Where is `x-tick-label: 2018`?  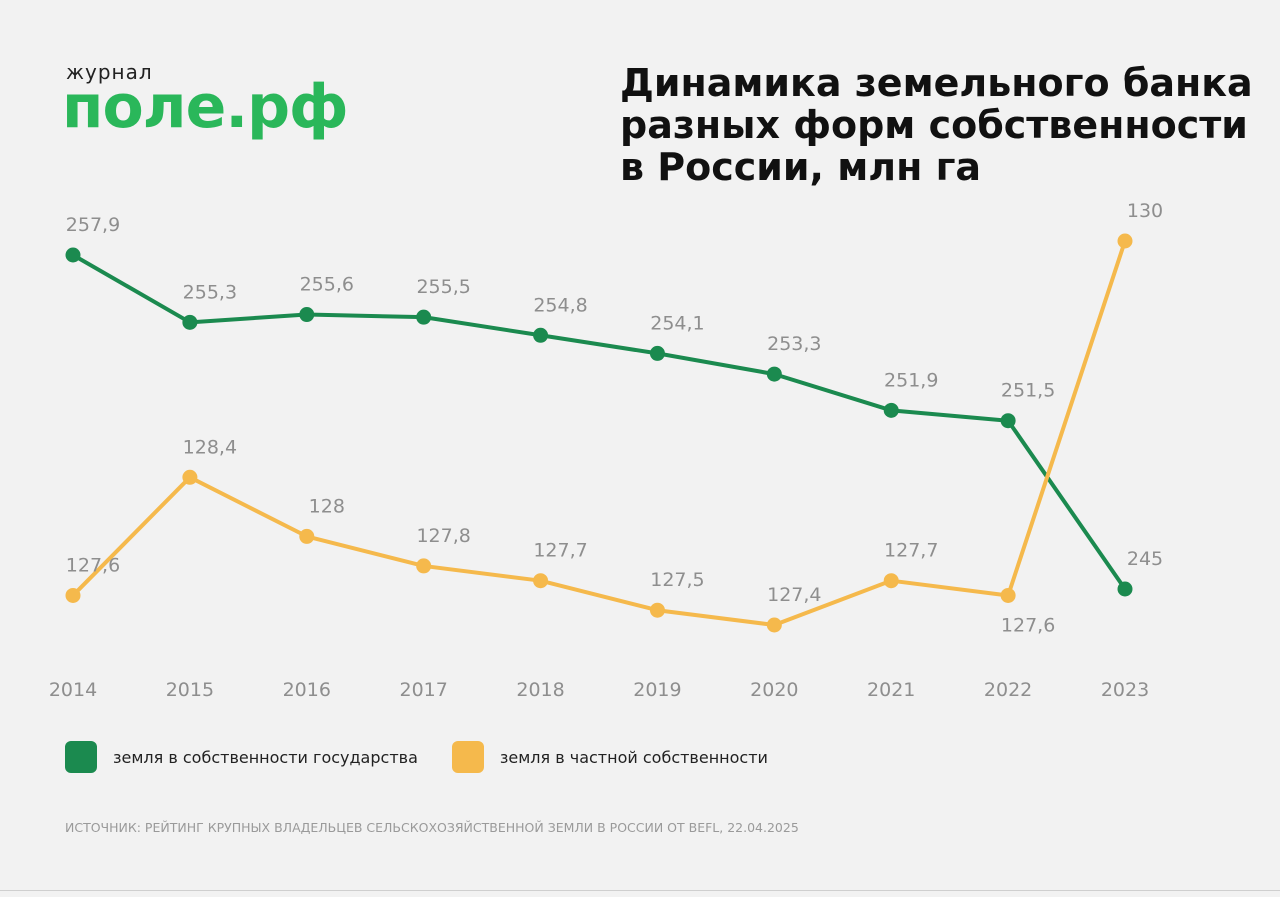
x-tick-label: 2018 is located at coordinates (540, 690).